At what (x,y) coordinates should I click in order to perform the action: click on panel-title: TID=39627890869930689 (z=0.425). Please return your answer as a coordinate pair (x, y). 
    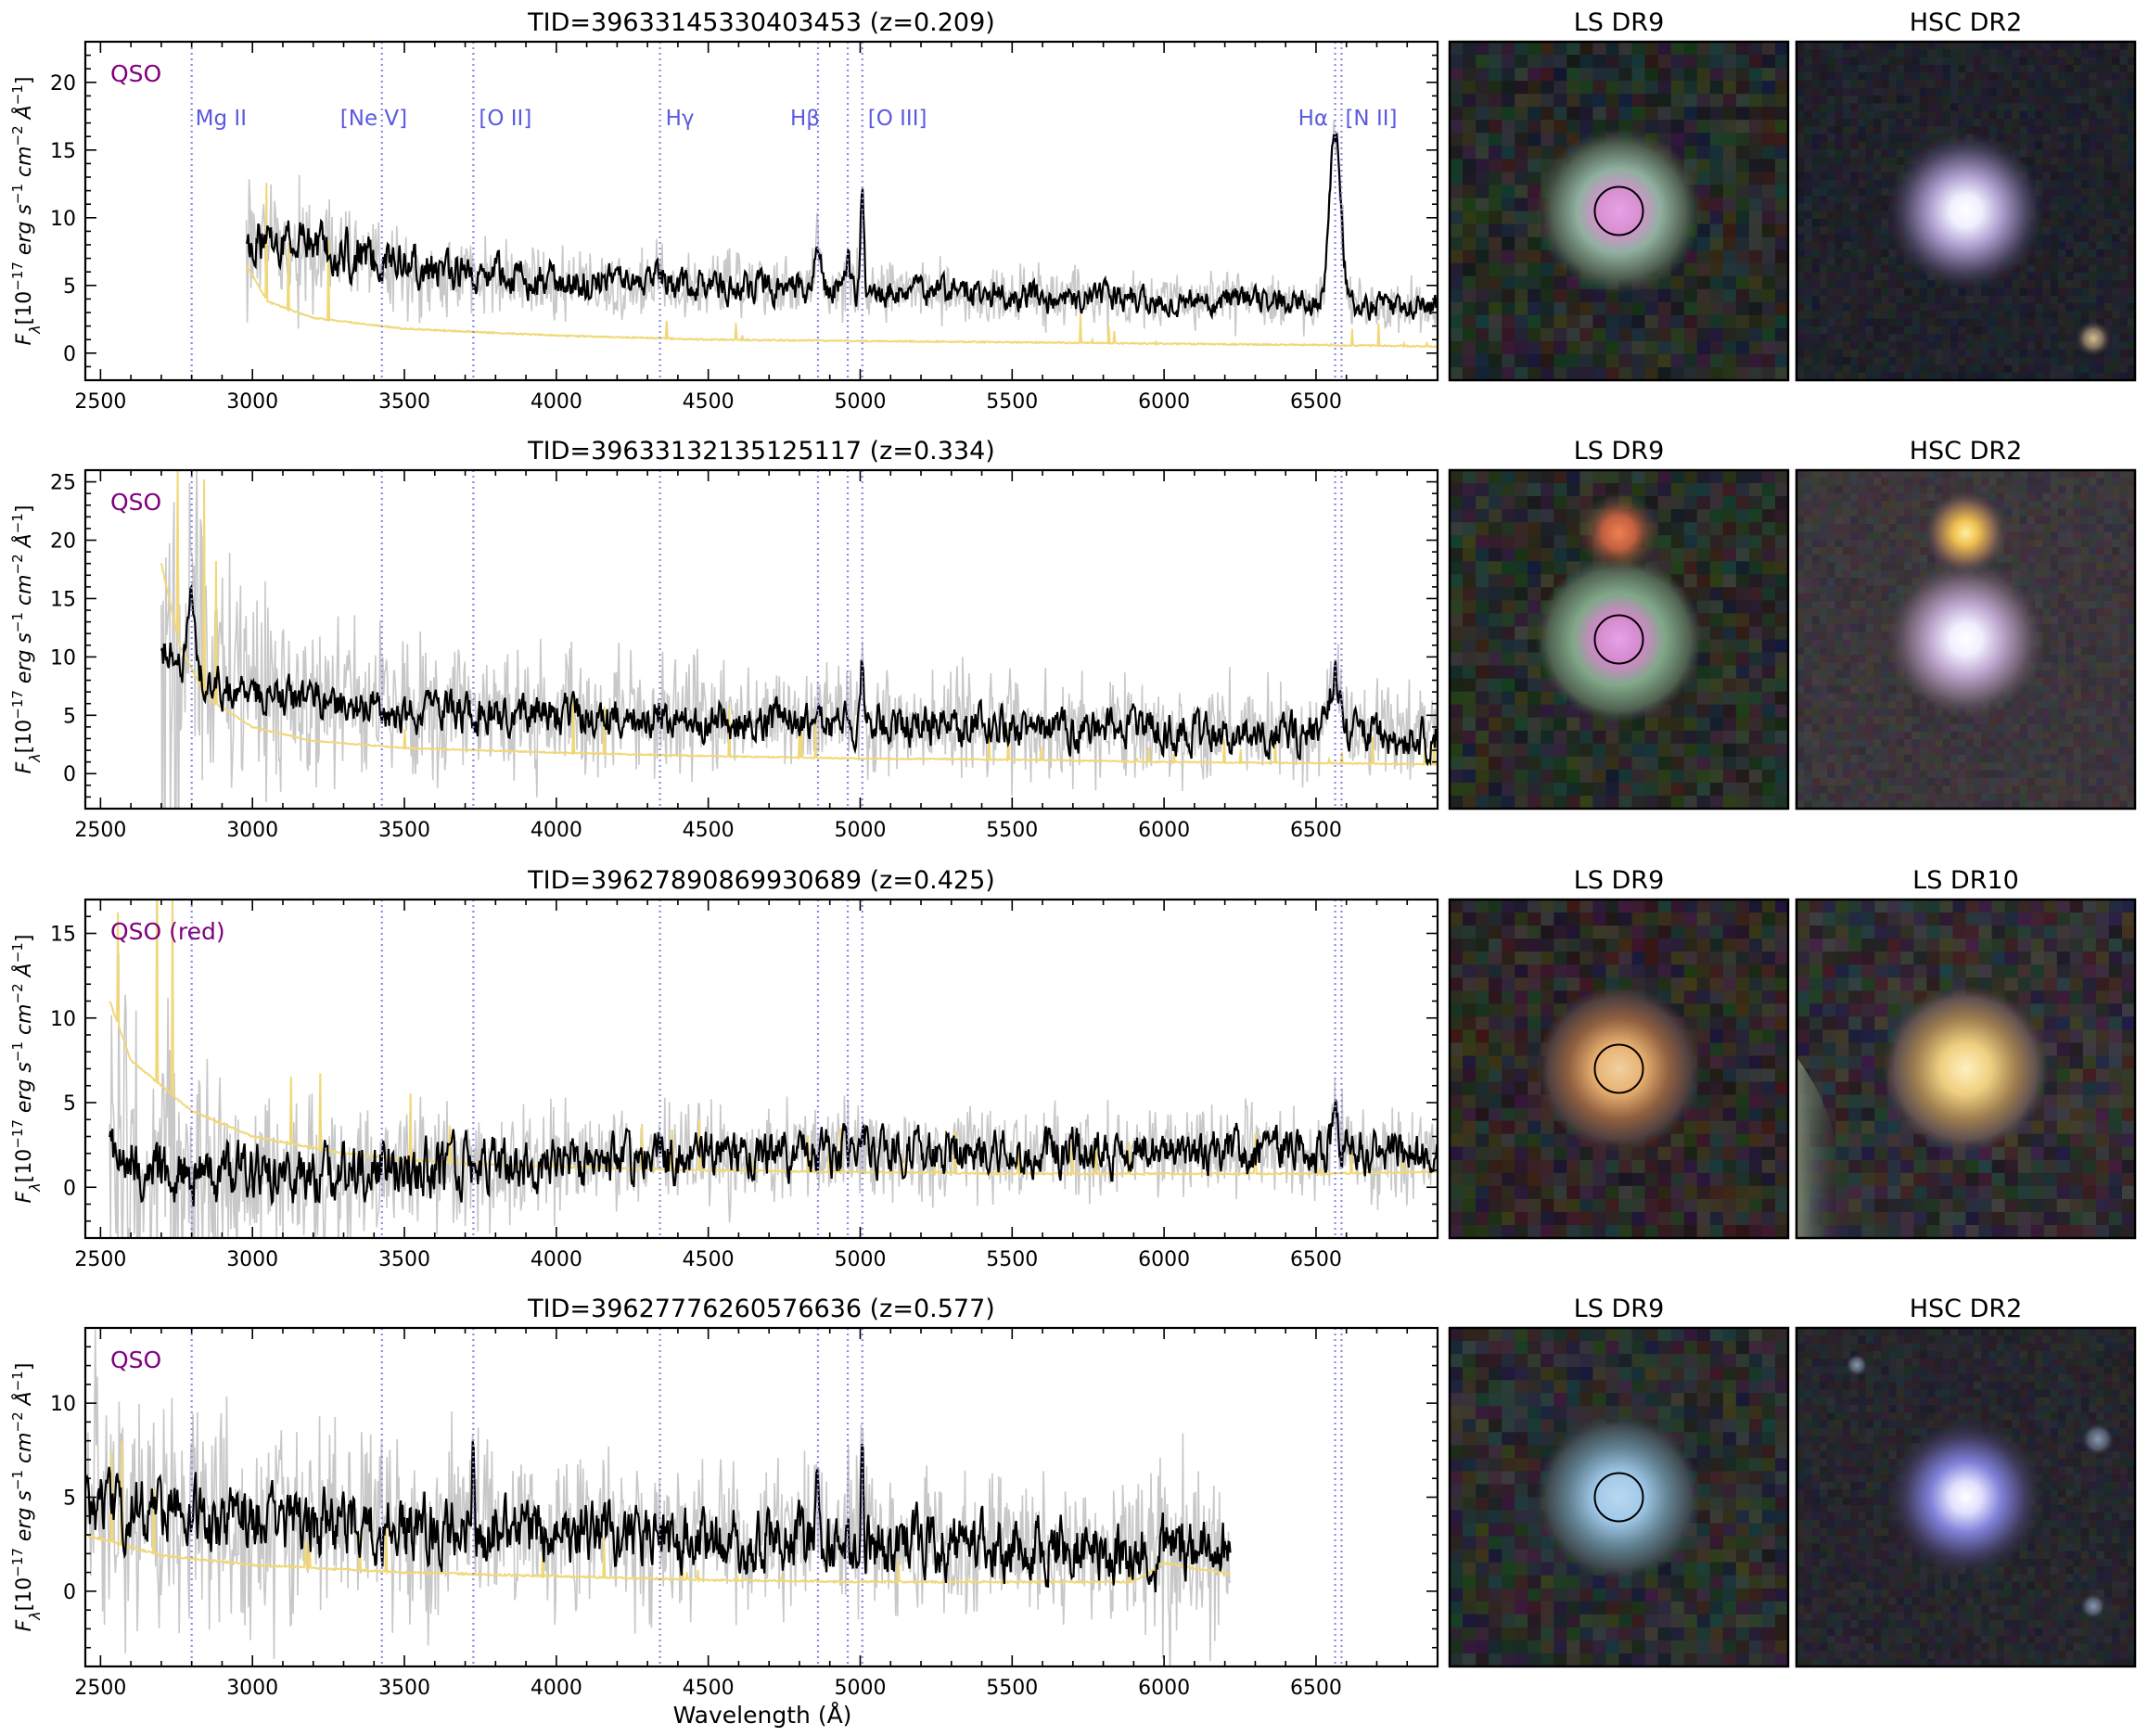
    Looking at the image, I should click on (761, 880).